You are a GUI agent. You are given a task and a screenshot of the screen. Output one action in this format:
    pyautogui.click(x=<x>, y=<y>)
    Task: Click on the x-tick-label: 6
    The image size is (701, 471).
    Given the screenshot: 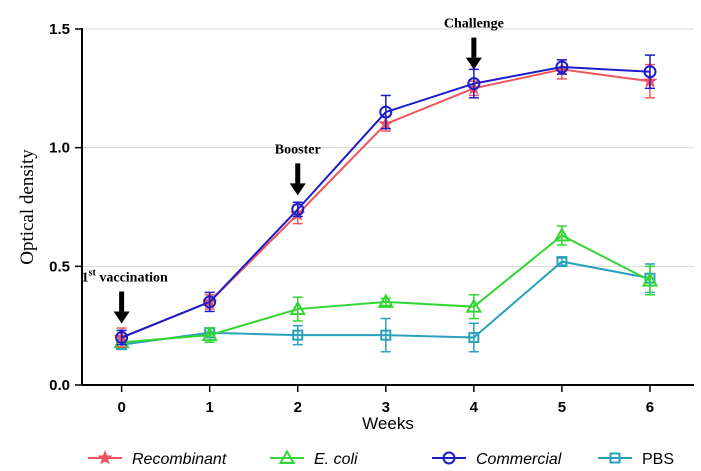 What is the action you would take?
    pyautogui.click(x=650, y=407)
    